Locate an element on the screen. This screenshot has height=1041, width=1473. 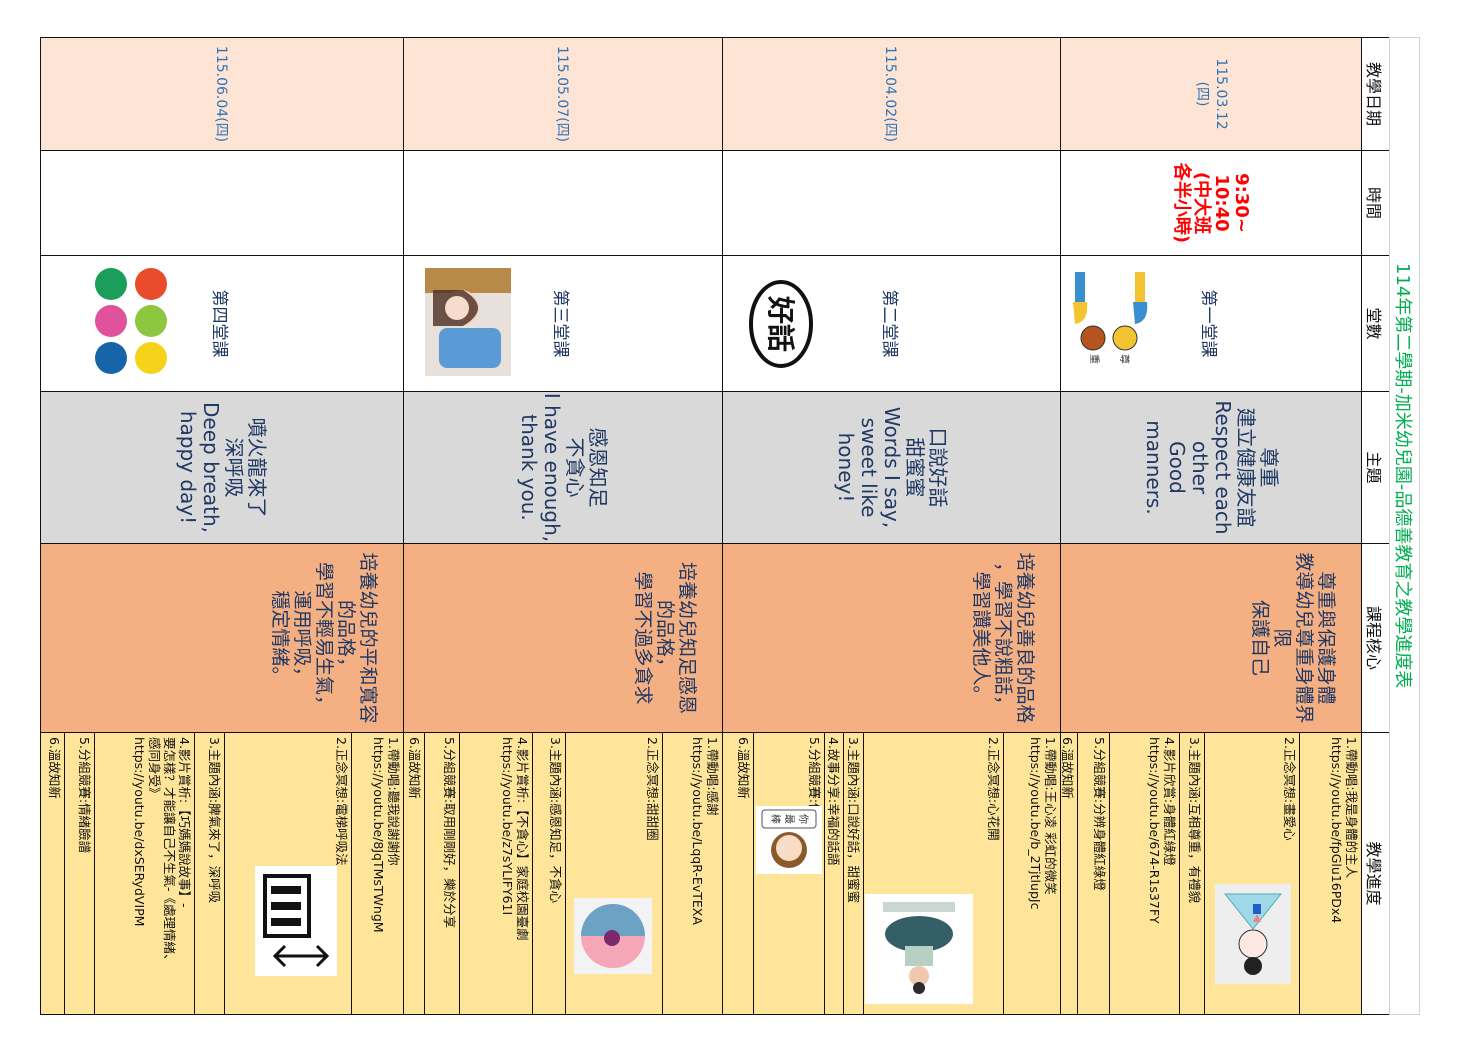
core-cell: 尊重與保護身體 教導幼兒尊重身體界限保護自己 is located at coordinates (1211, 638).